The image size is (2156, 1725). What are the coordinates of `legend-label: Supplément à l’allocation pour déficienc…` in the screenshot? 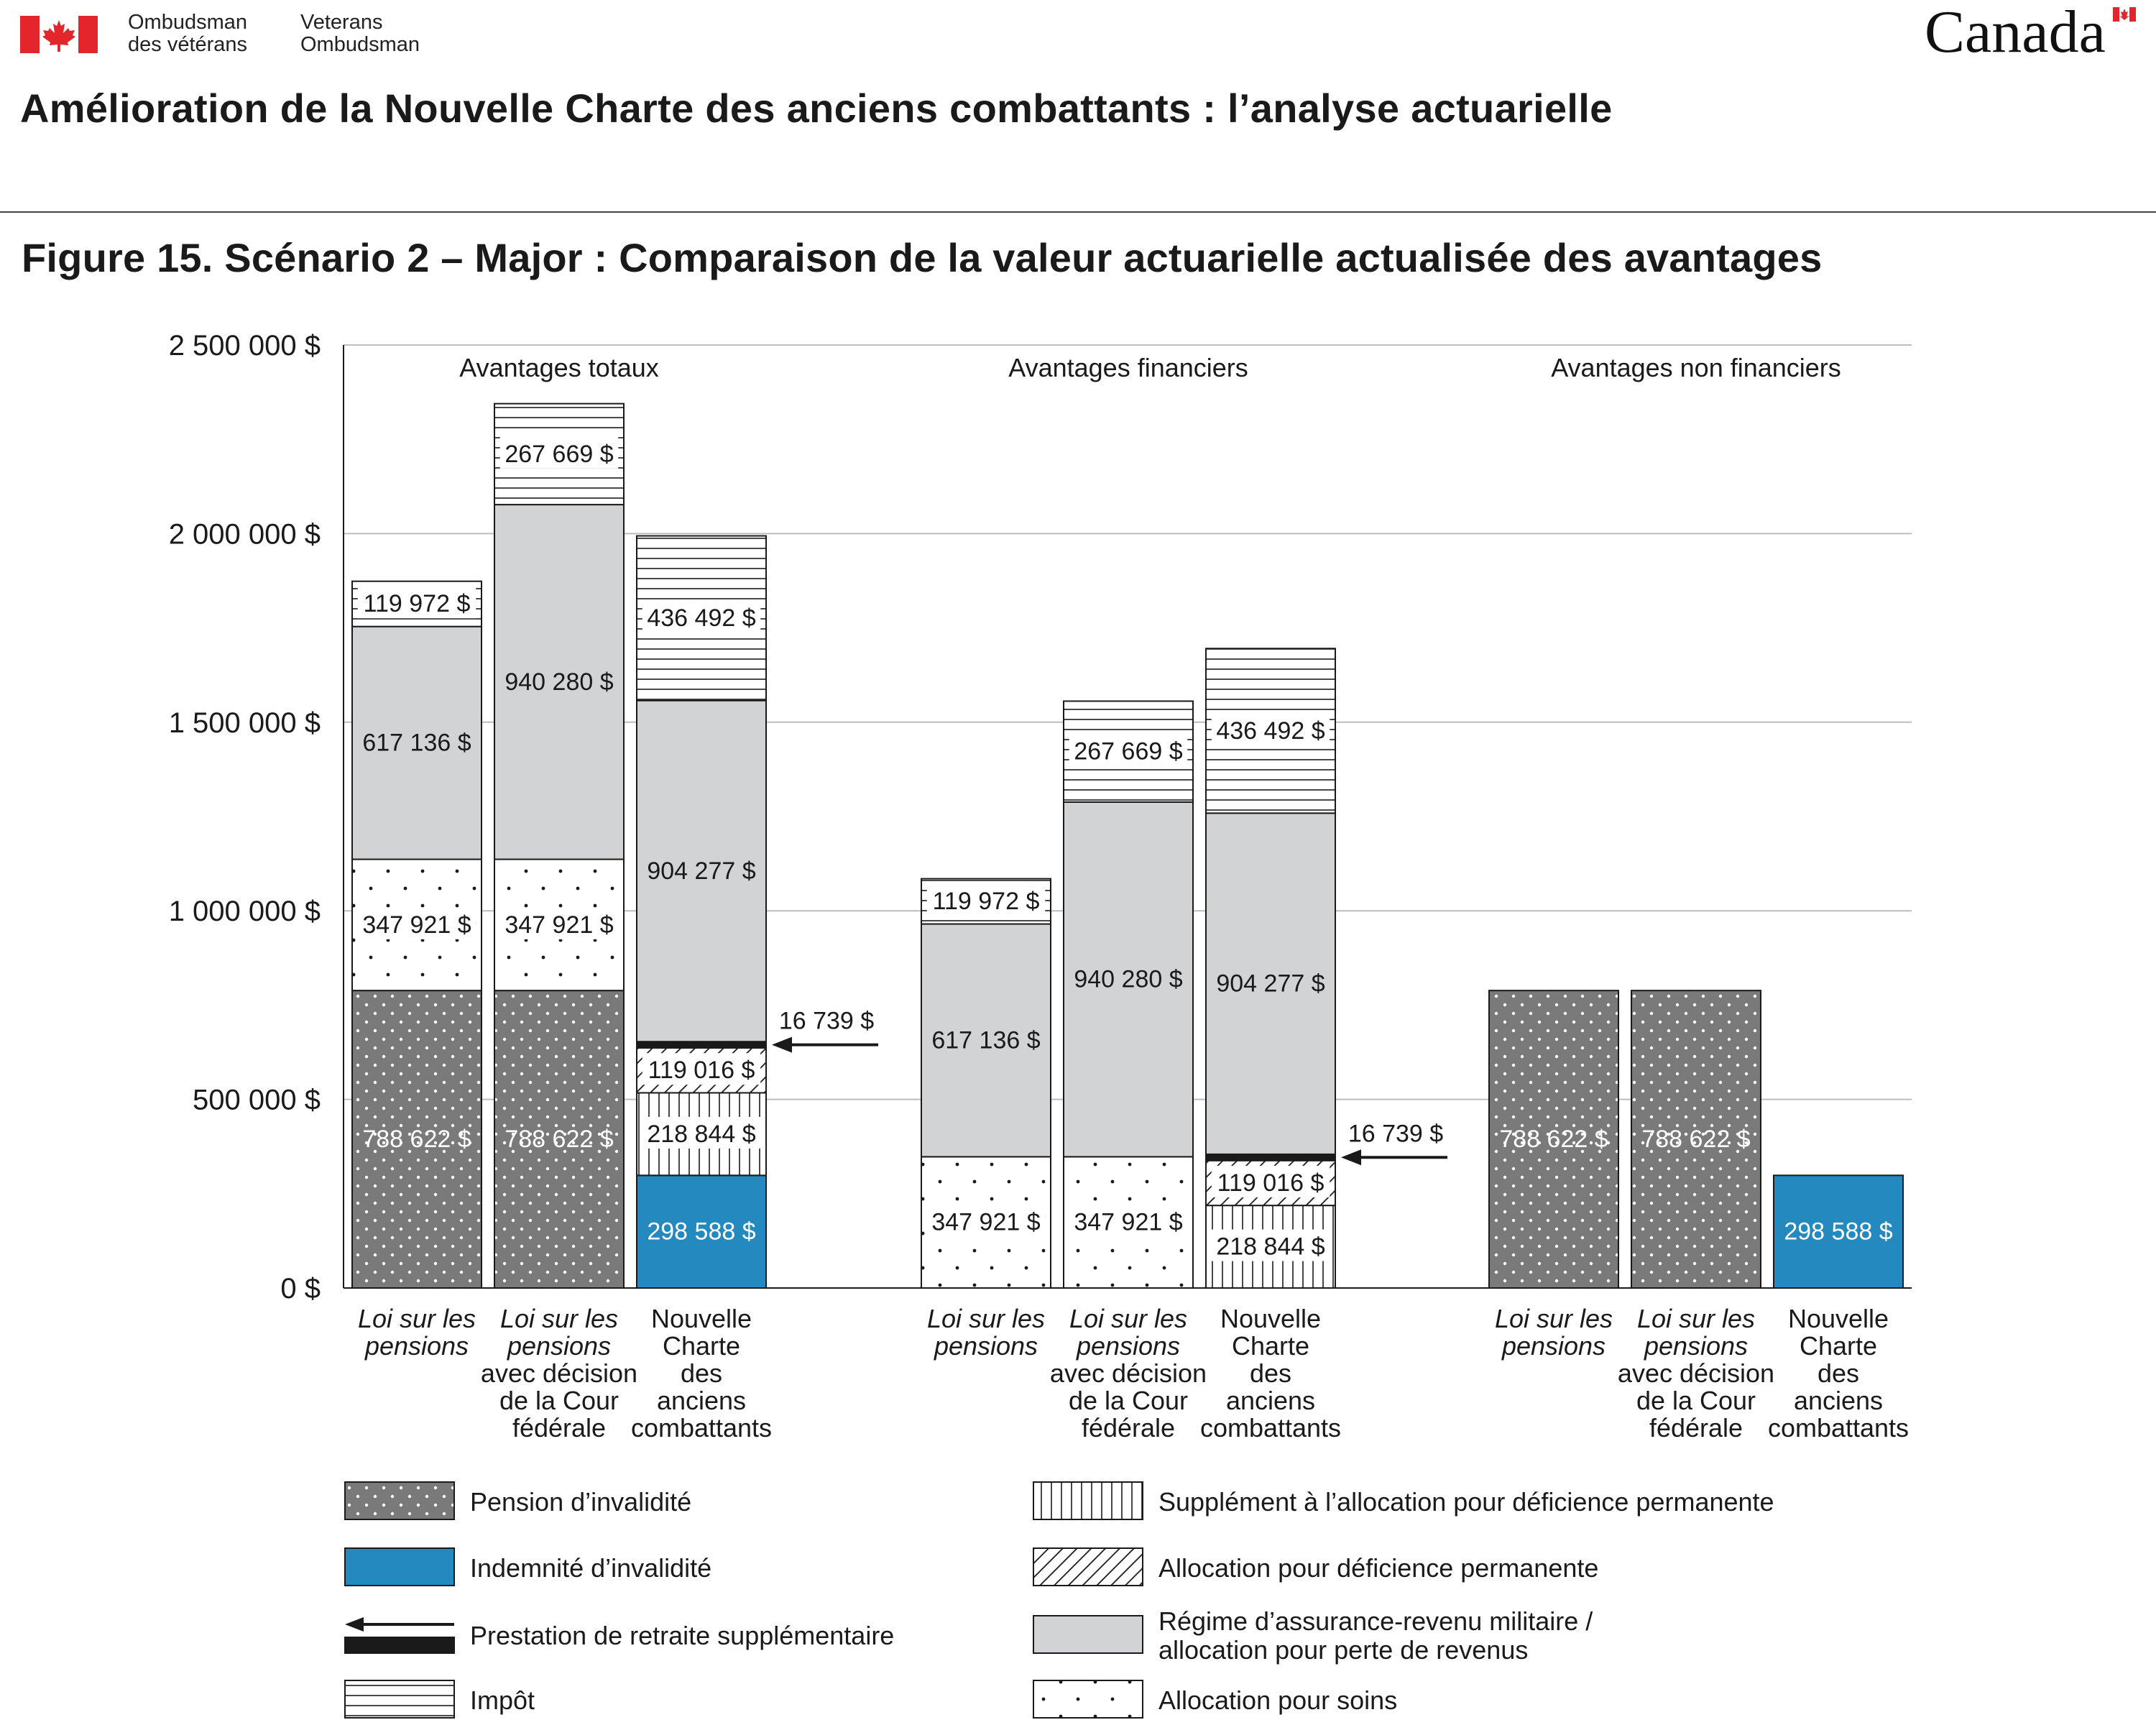 It's located at (1466, 1502).